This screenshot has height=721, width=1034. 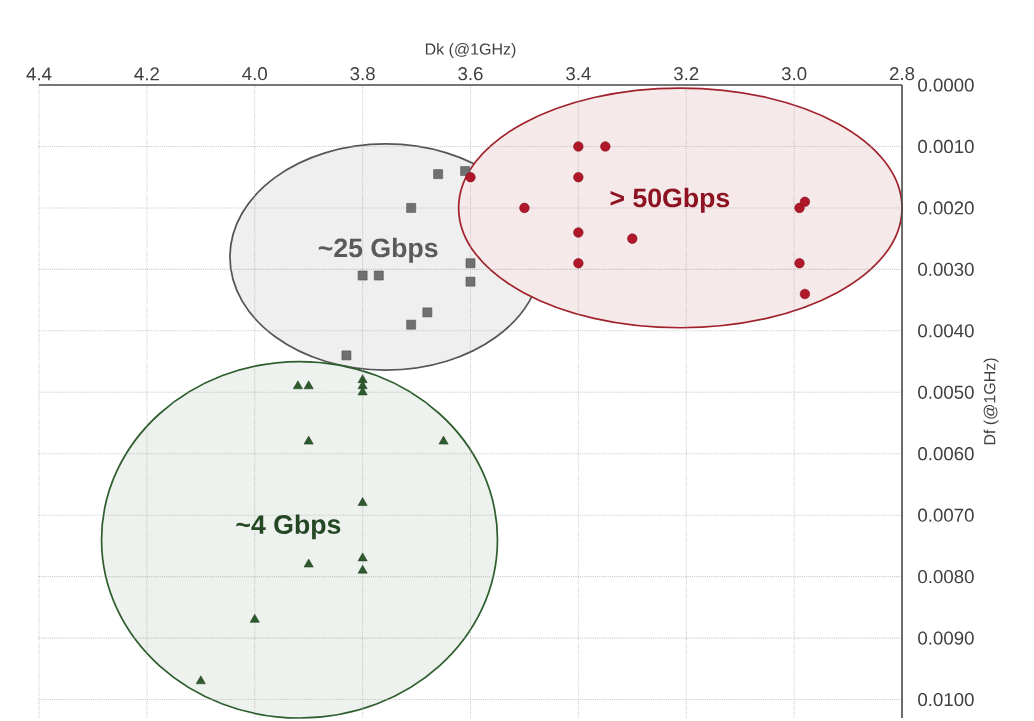 What do you see at coordinates (946, 699) in the screenshot?
I see `y-tick-label: 0.0100` at bounding box center [946, 699].